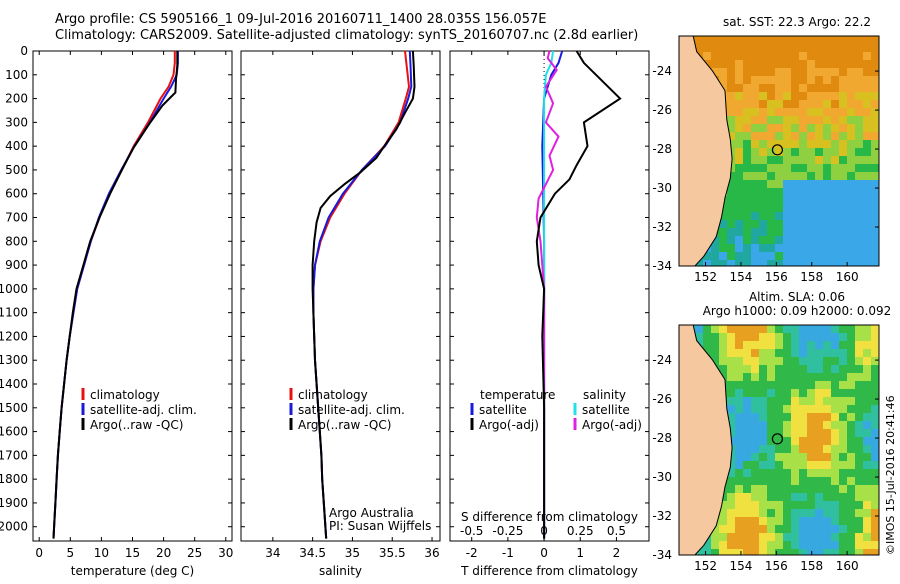 The width and height of the screenshot is (900, 584). Describe the element at coordinates (662, 110) in the screenshot. I see `map-y-tick-label: -26` at that location.